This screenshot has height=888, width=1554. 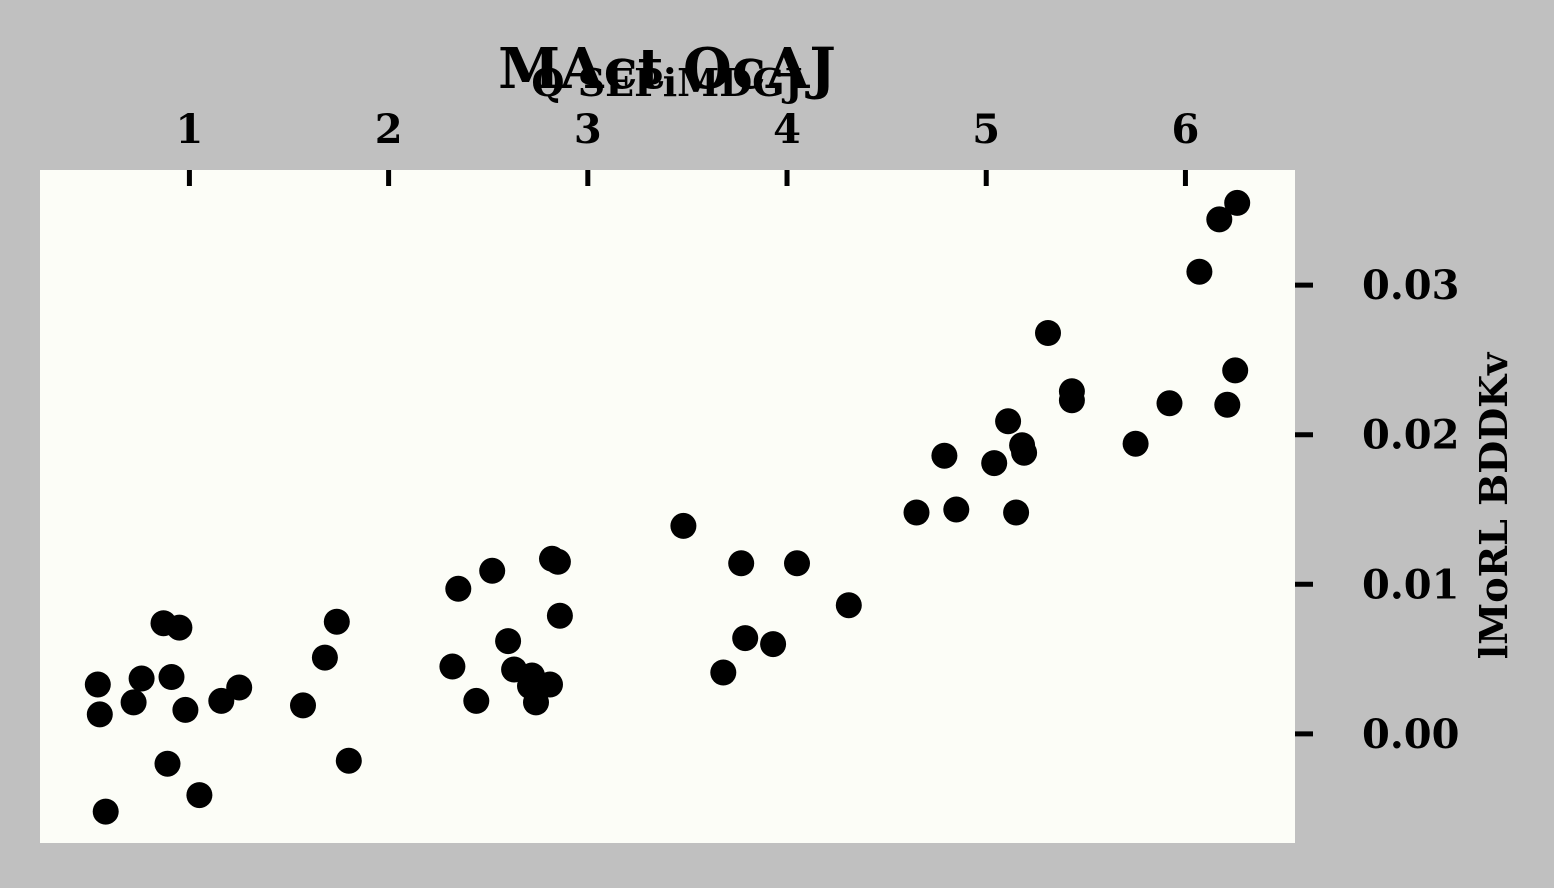 I want to click on chart-title: MAct OcAJ, so click(x=667, y=69).